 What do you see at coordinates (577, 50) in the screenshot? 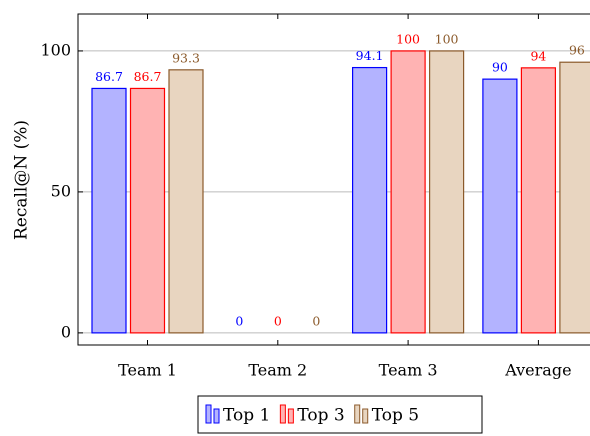
I see `value-label: 96` at bounding box center [577, 50].